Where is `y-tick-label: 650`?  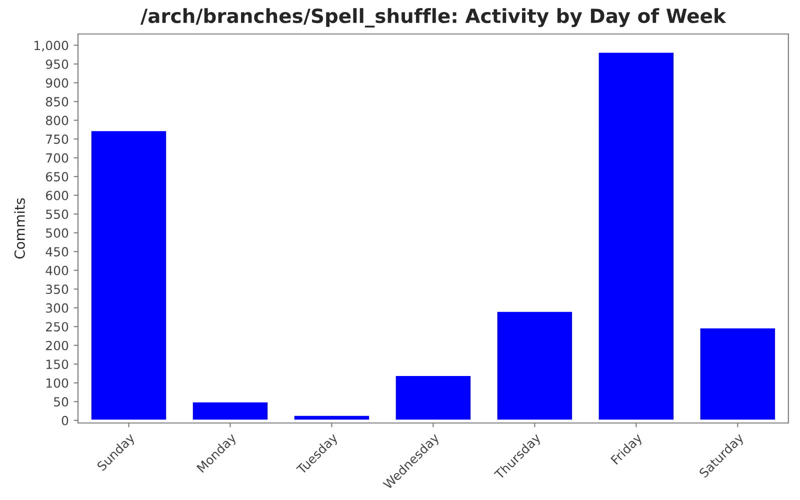 y-tick-label: 650 is located at coordinates (57, 177).